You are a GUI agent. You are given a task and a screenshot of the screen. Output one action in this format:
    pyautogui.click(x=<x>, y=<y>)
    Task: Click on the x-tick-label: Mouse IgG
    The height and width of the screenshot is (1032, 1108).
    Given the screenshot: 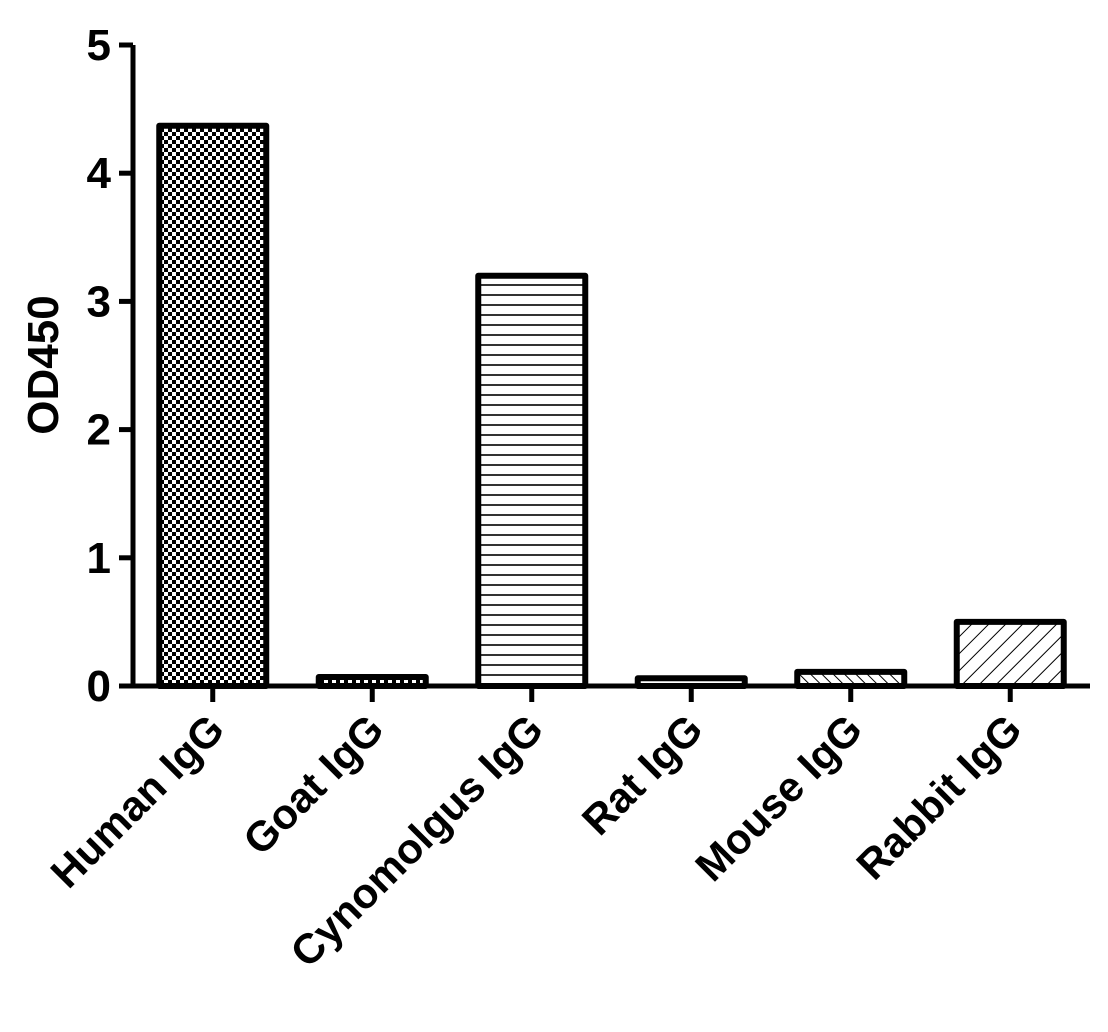 What is the action you would take?
    pyautogui.click(x=778, y=797)
    